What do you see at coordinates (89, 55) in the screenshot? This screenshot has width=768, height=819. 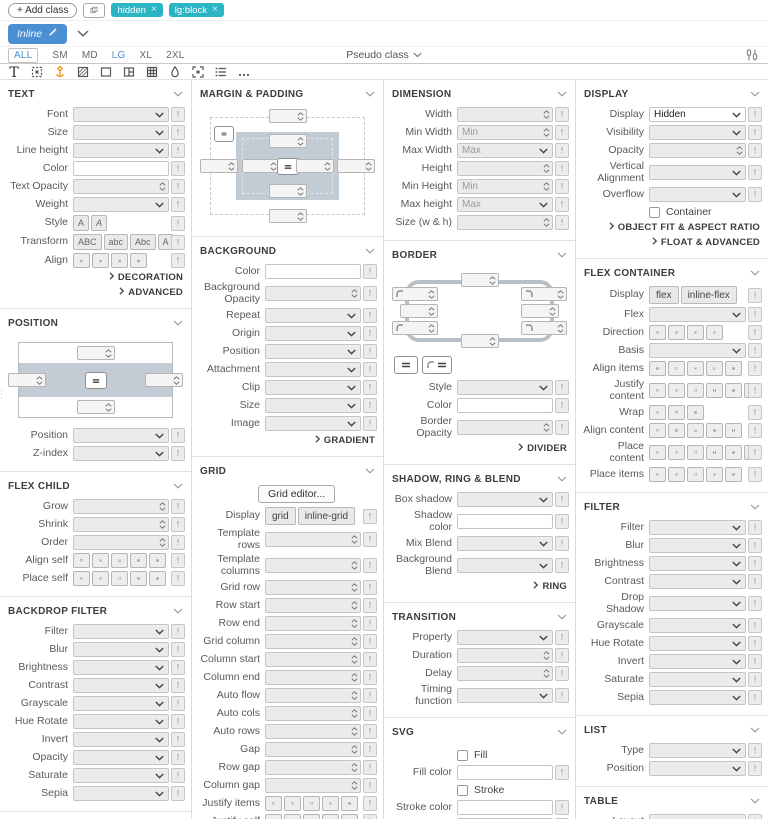 I see `breakpoint-tab-md: MD` at bounding box center [89, 55].